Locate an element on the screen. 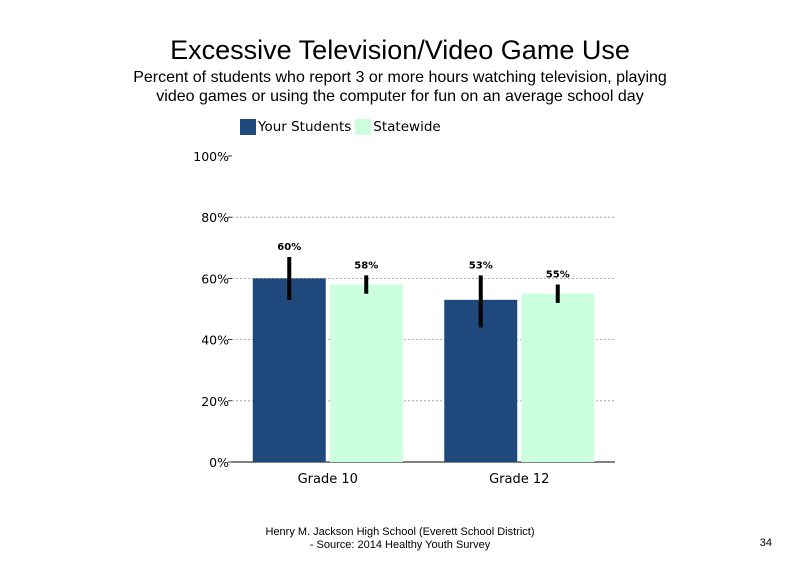 The image size is (800, 568). y-tick-label: 80% is located at coordinates (215, 217).